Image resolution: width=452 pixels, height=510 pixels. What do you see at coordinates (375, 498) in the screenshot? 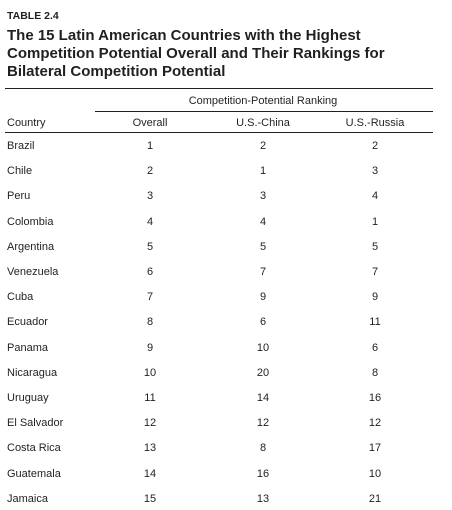
I see `rank-cell: 21` at bounding box center [375, 498].